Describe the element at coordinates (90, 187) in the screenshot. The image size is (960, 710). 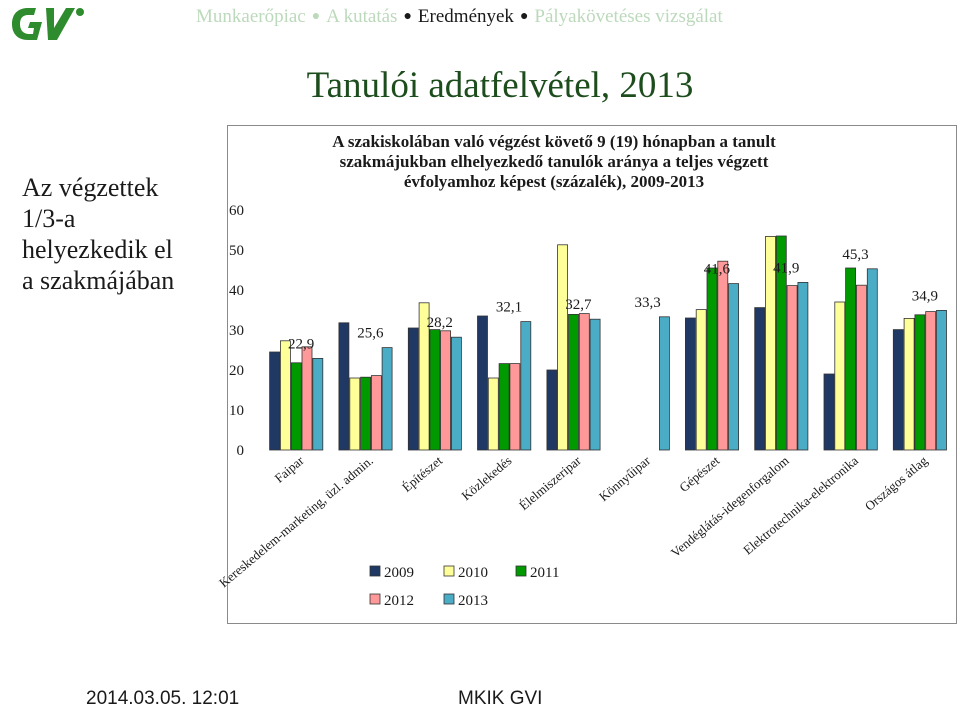
I see `side-note-line: Az végzettek` at that location.